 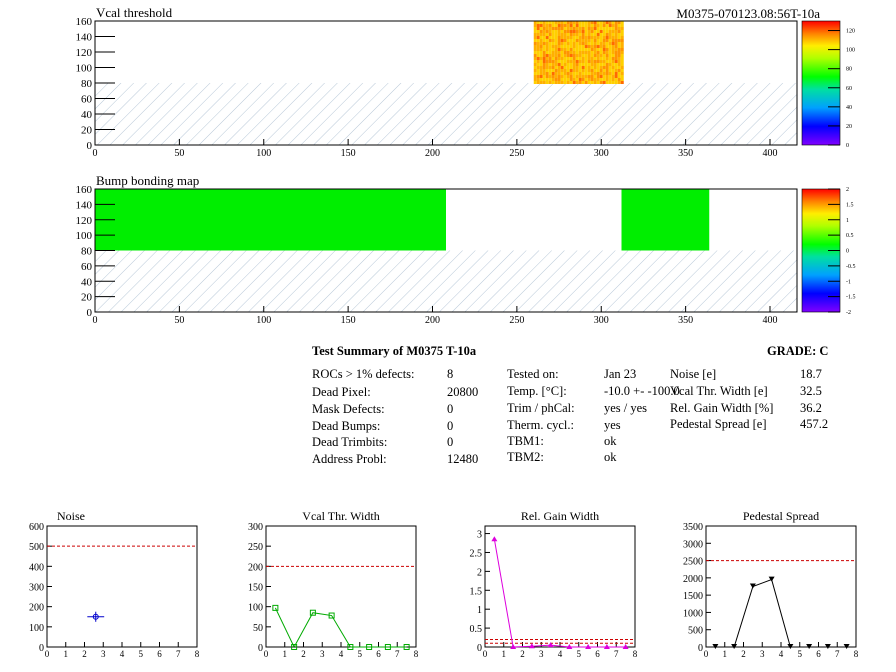 I want to click on colorbar-tick-label: 0, so click(x=847, y=146).